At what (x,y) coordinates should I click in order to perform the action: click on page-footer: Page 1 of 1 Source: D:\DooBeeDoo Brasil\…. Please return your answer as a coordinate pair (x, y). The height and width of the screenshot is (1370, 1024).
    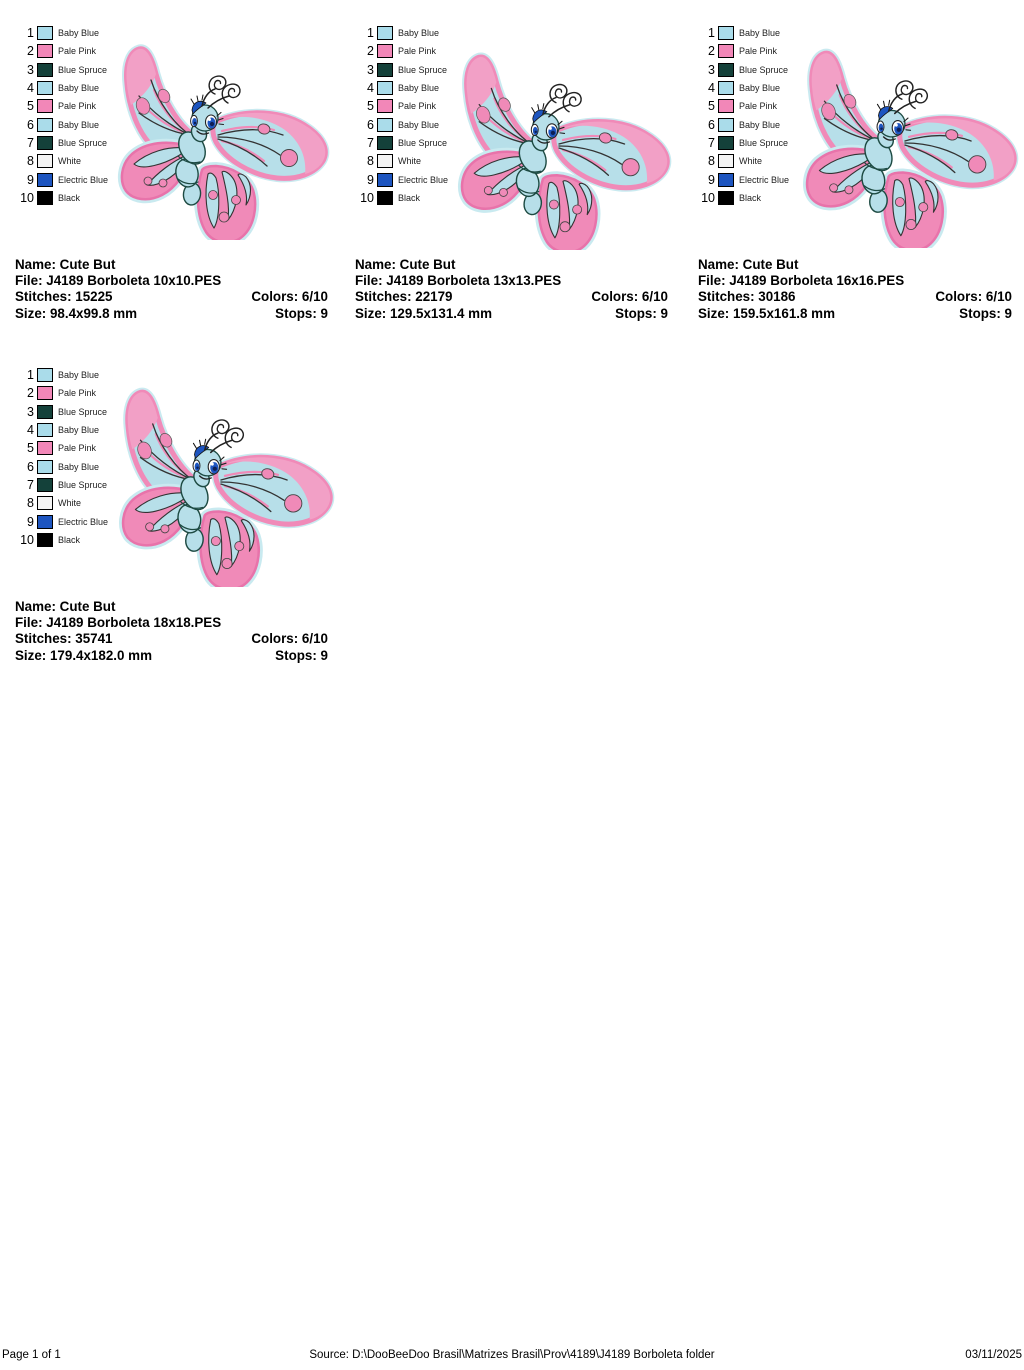
    Looking at the image, I should click on (512, 1357).